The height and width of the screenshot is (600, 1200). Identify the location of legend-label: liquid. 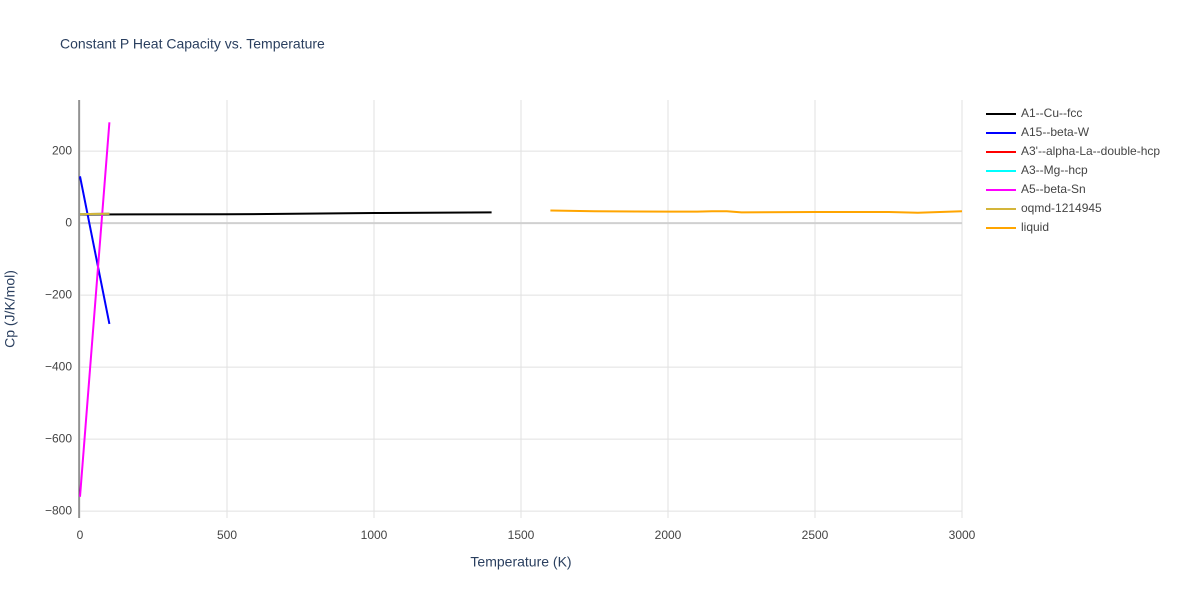
(1035, 227).